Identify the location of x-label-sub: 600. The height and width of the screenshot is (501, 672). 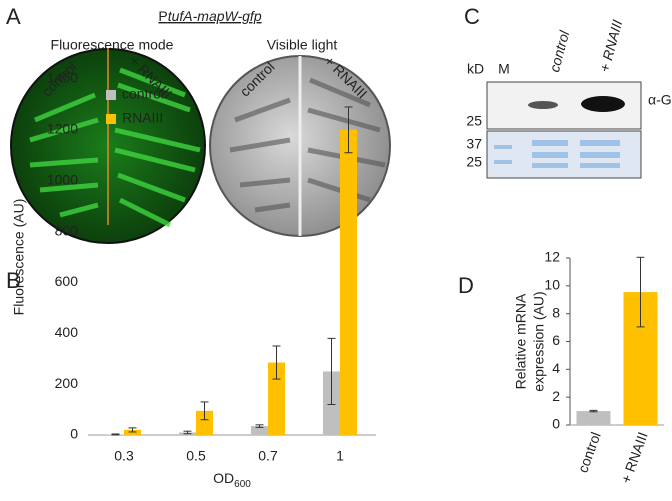
(242, 484).